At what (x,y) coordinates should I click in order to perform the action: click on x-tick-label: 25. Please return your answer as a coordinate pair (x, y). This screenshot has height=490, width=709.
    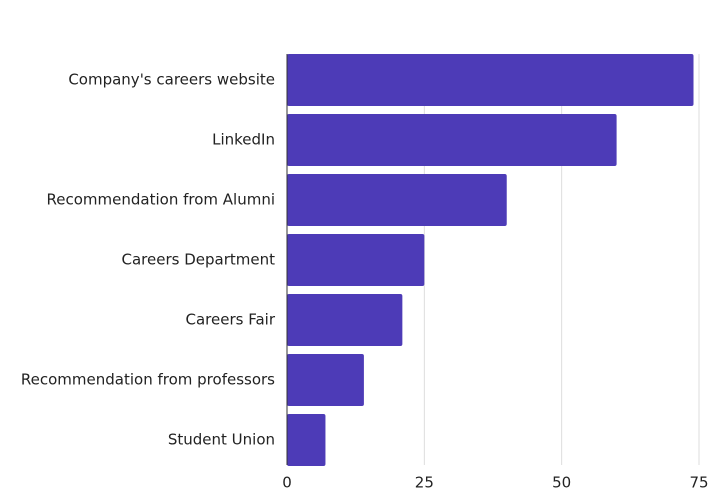
    Looking at the image, I should click on (424, 482).